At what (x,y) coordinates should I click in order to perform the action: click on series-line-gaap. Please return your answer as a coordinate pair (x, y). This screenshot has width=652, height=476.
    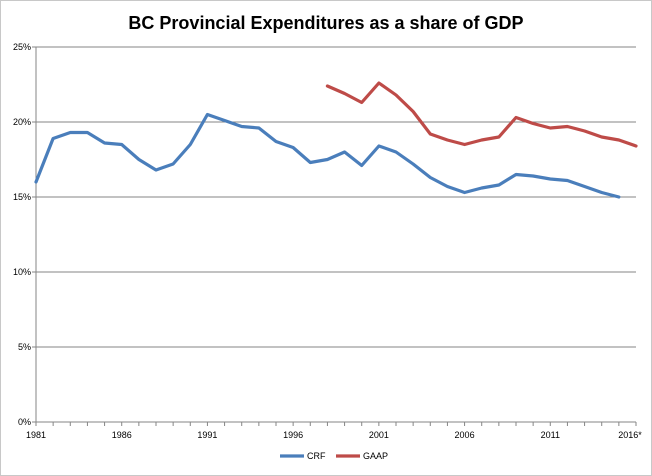
    Looking at the image, I should click on (481, 114).